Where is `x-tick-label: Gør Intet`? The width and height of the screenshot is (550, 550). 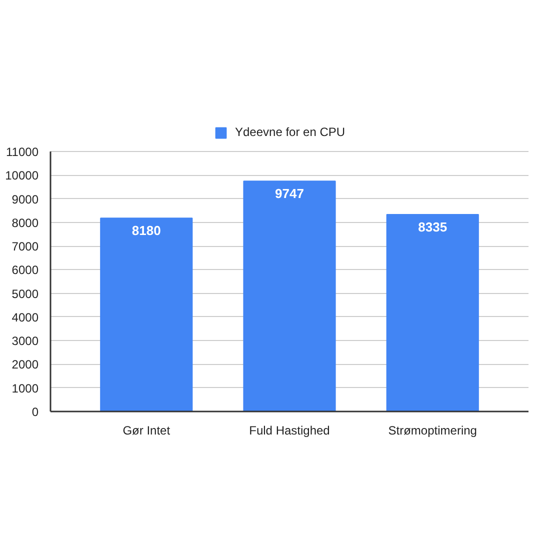
x-tick-label: Gør Intet is located at coordinates (146, 431).